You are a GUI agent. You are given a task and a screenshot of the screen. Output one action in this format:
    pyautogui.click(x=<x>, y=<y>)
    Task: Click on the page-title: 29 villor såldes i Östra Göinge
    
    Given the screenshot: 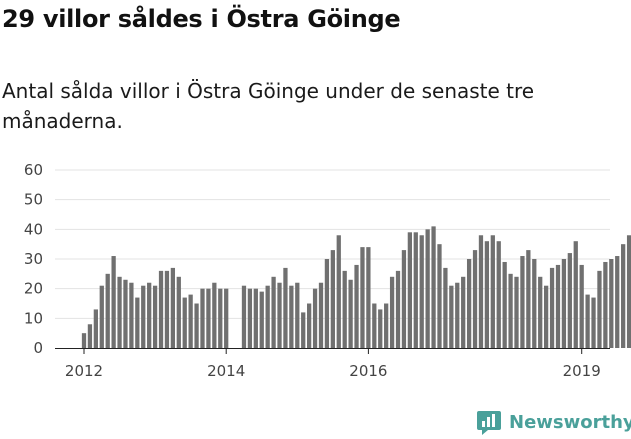 What is the action you would take?
    pyautogui.click(x=201, y=19)
    